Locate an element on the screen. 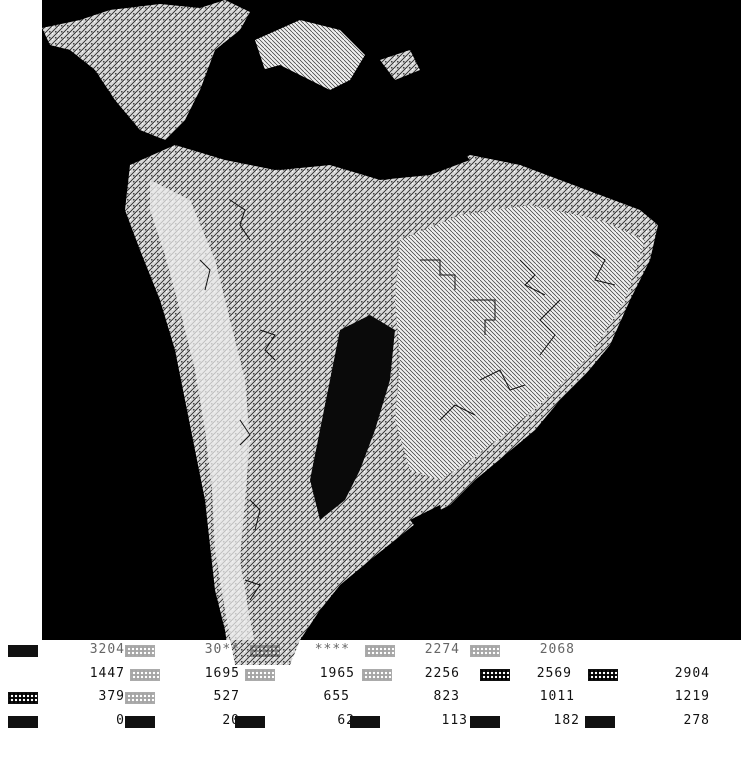  central-america-landmass is located at coordinates (146, 70).